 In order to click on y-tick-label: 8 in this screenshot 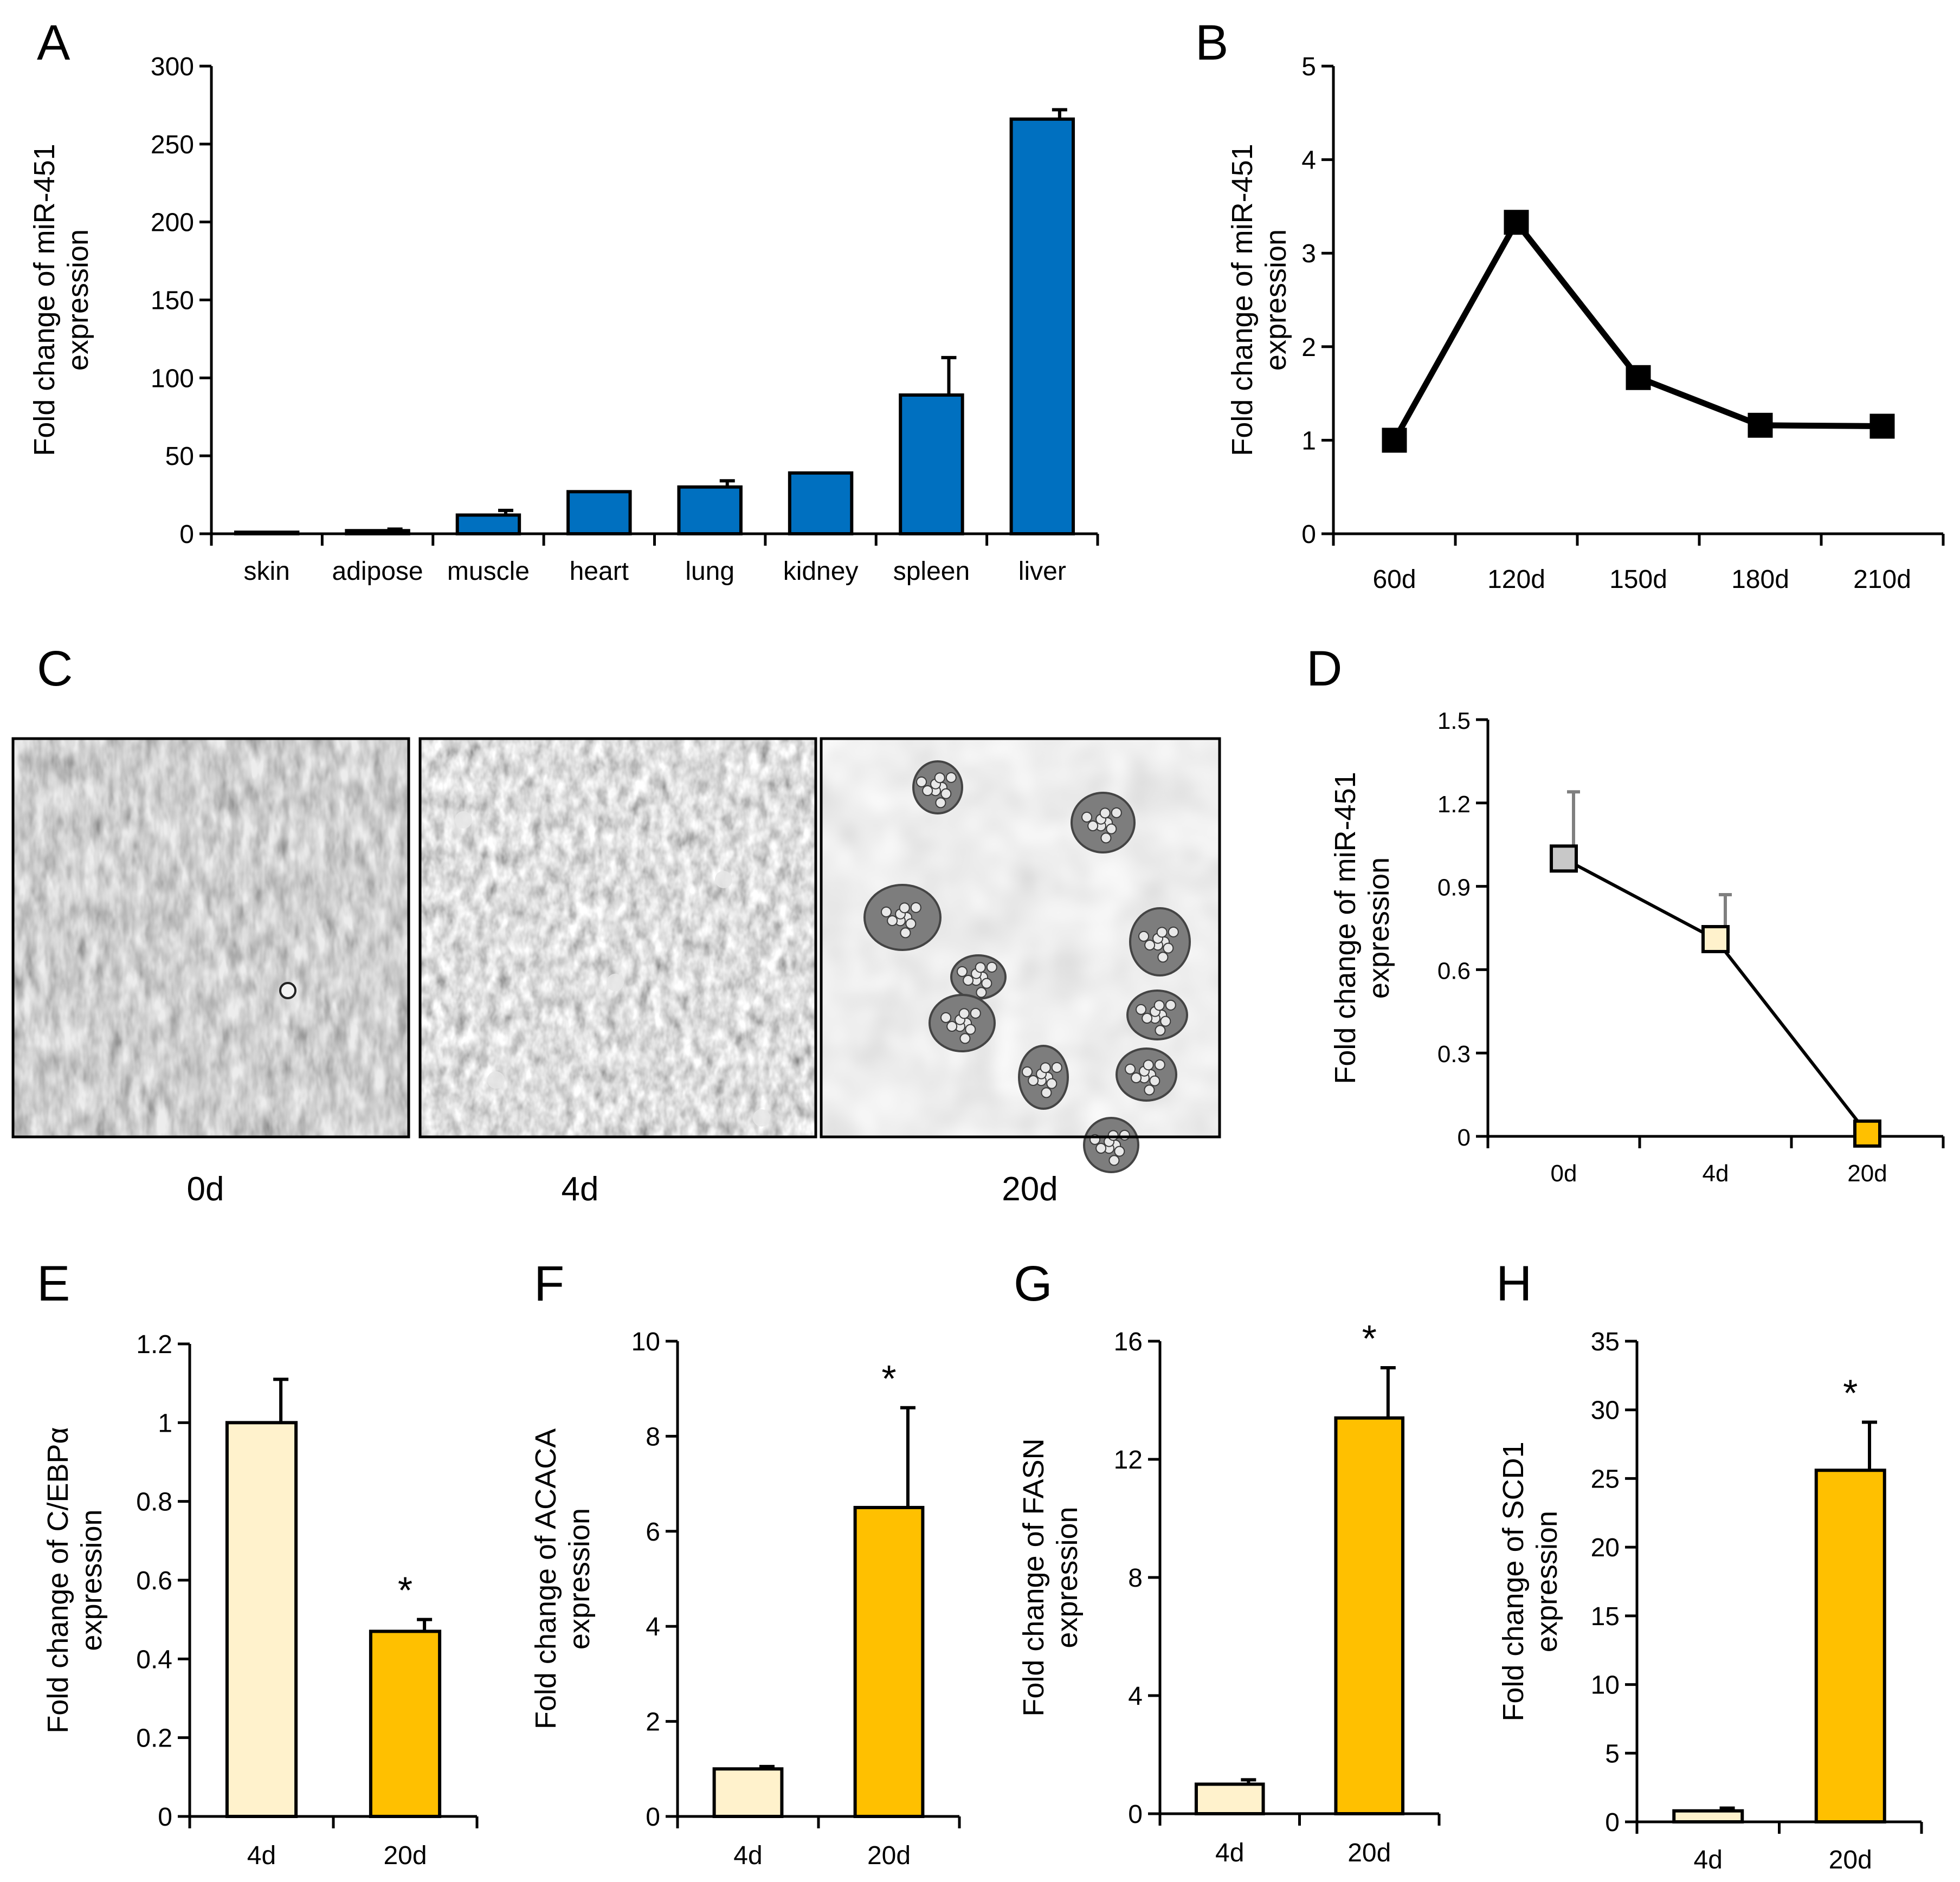, I will do `click(1135, 1578)`.